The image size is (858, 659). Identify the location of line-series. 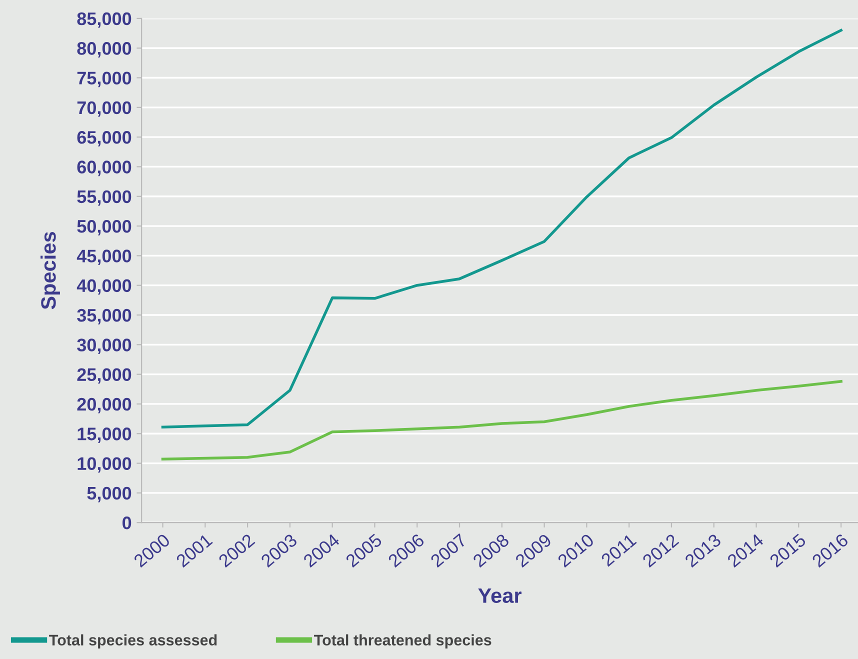
(501, 420).